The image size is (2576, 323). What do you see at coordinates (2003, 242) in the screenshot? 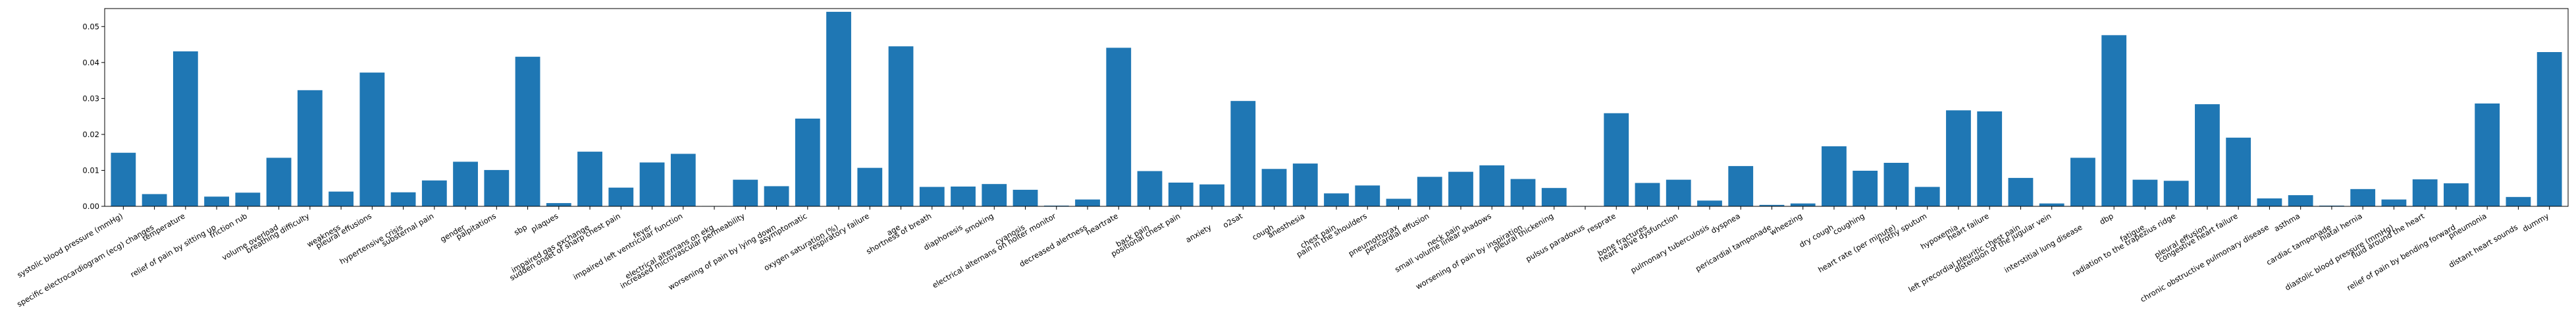
I see `x-tick-label: distension of the jugular vein` at bounding box center [2003, 242].